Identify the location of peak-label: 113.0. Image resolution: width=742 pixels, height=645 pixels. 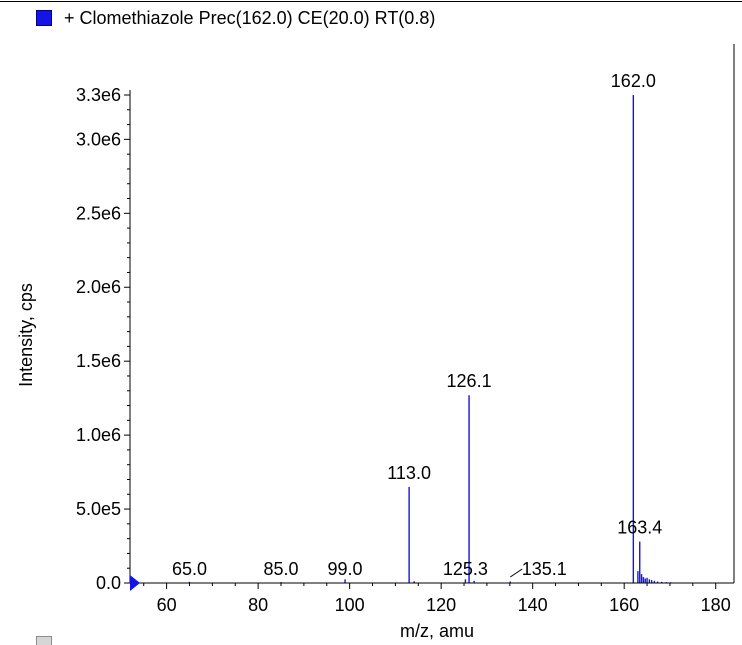
(409, 473).